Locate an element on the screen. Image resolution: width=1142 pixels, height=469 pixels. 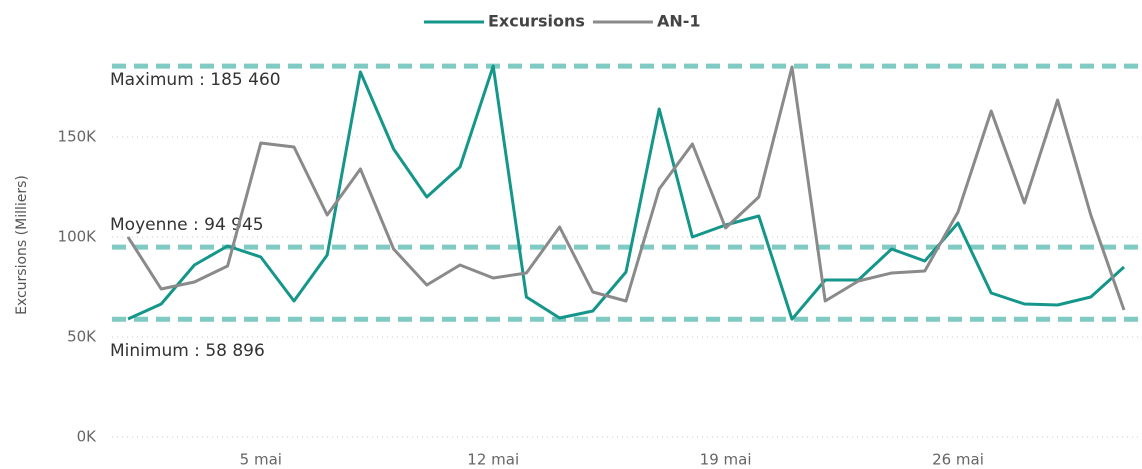
reference-label: Moyenne : 94 945 is located at coordinates (187, 225).